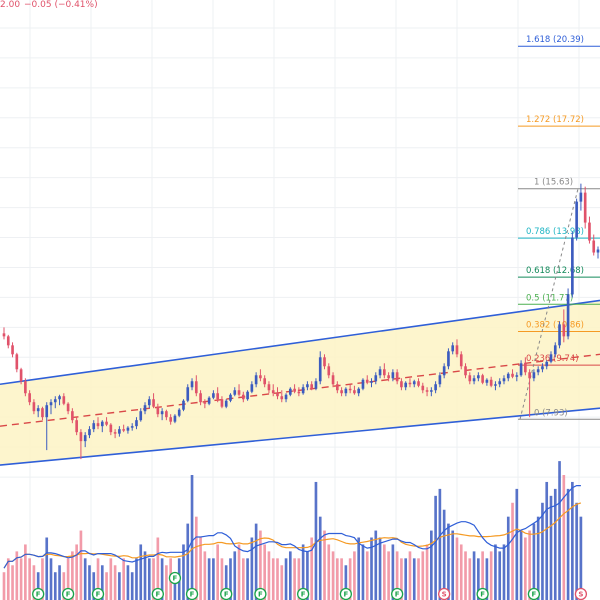  Describe the element at coordinates (549, 304) in the screenshot. I see `fib-trend-line` at that location.